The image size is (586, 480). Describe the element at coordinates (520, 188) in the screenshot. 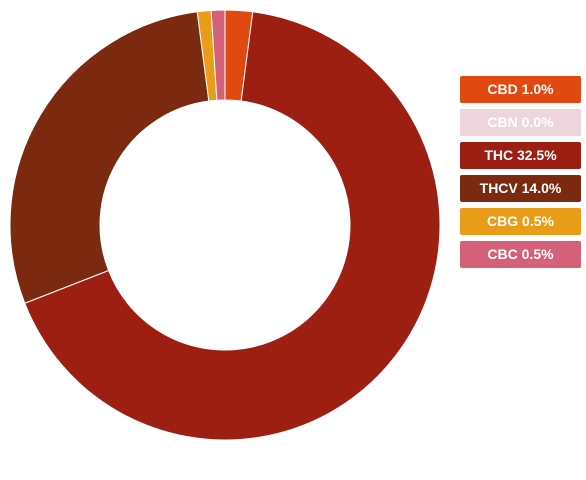

I see `legend-item-thcv: THCV 14.0%` at that location.